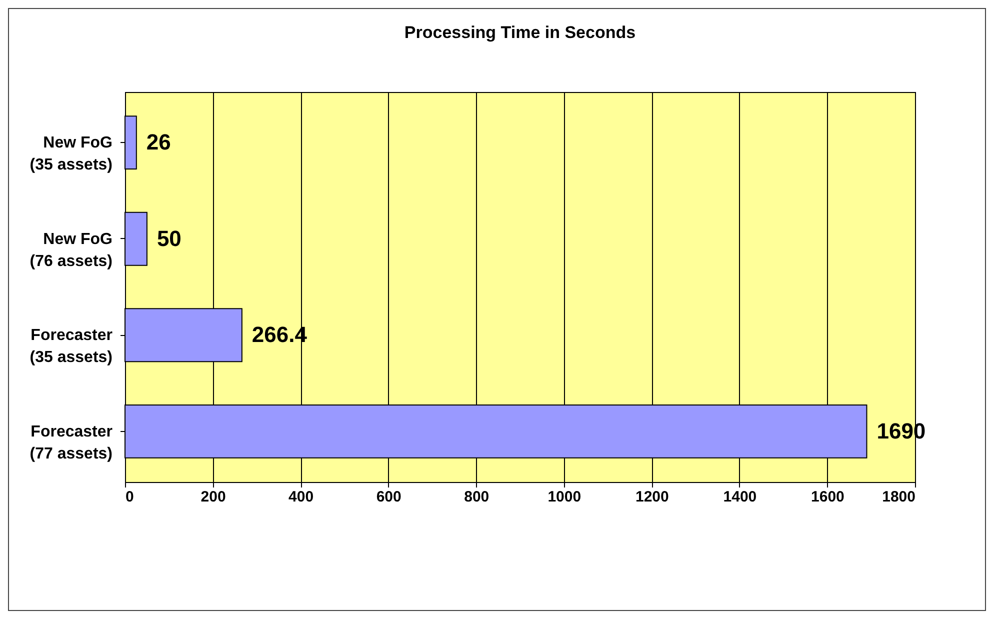  Describe the element at coordinates (652, 497) in the screenshot. I see `x-tick-label: 1200` at that location.